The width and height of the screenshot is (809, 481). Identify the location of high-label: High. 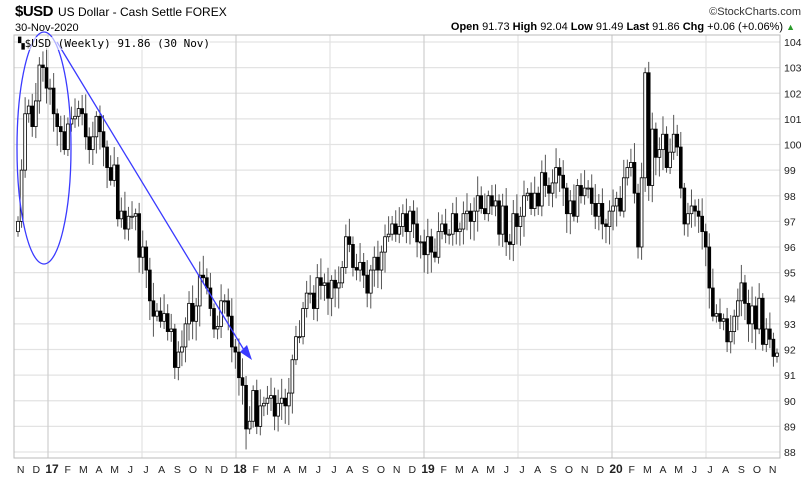
(525, 27).